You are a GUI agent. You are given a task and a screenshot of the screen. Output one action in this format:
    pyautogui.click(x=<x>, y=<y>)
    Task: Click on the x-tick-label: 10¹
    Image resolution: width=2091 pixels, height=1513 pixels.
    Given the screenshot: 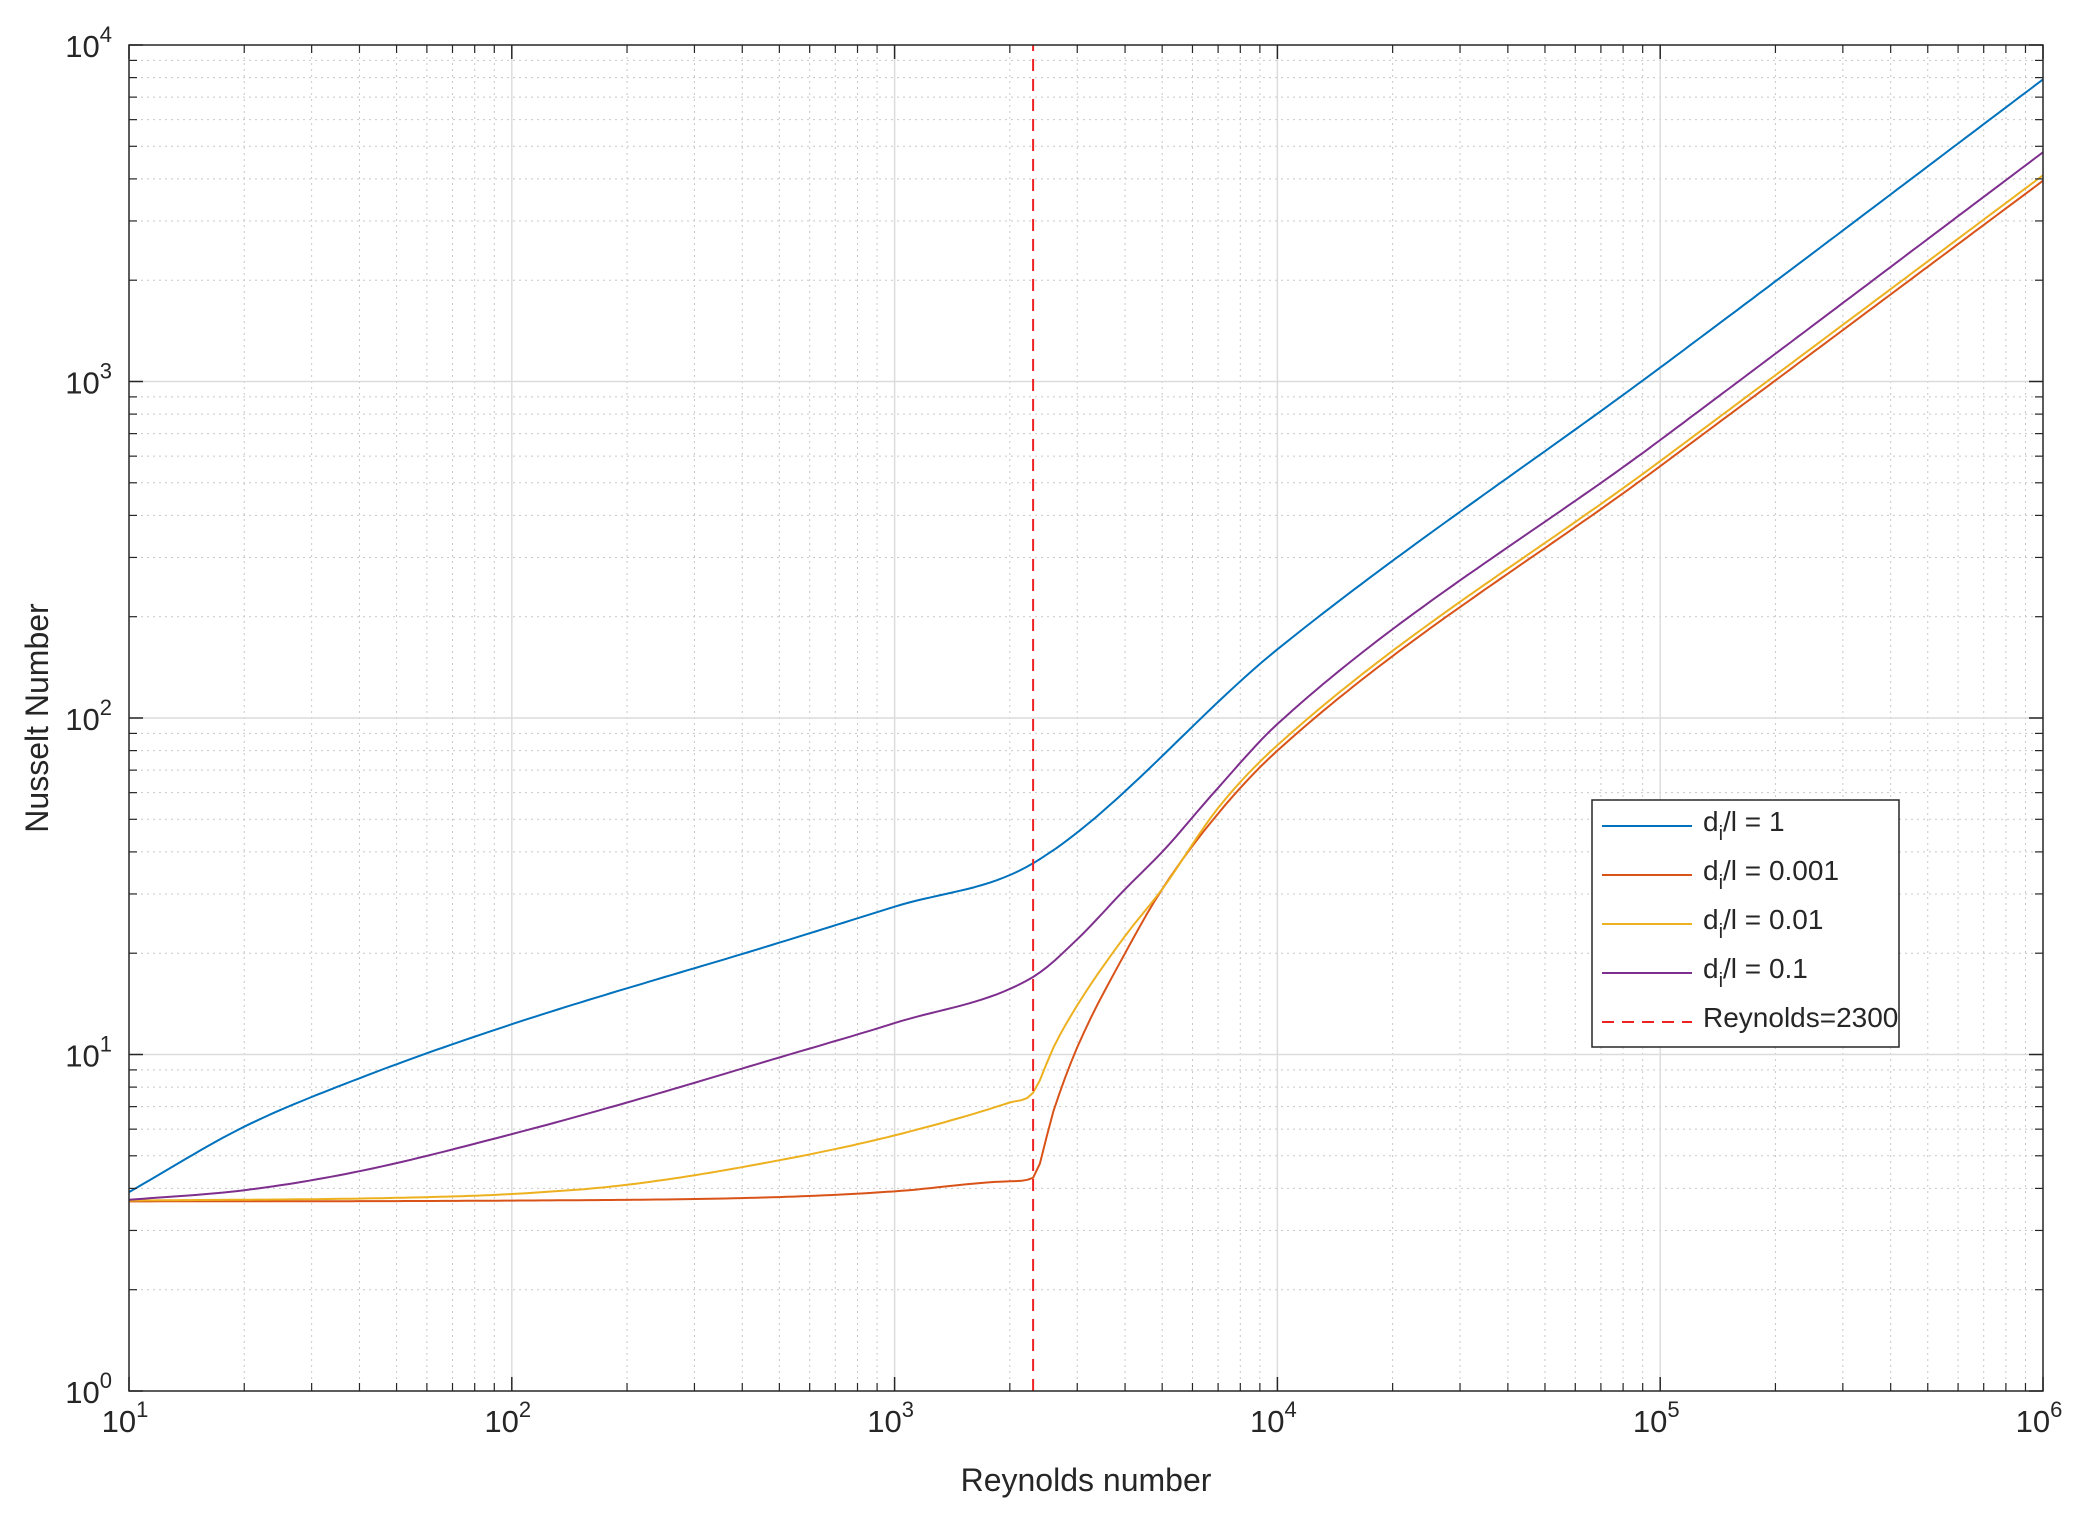 What is the action you would take?
    pyautogui.click(x=125, y=1418)
    